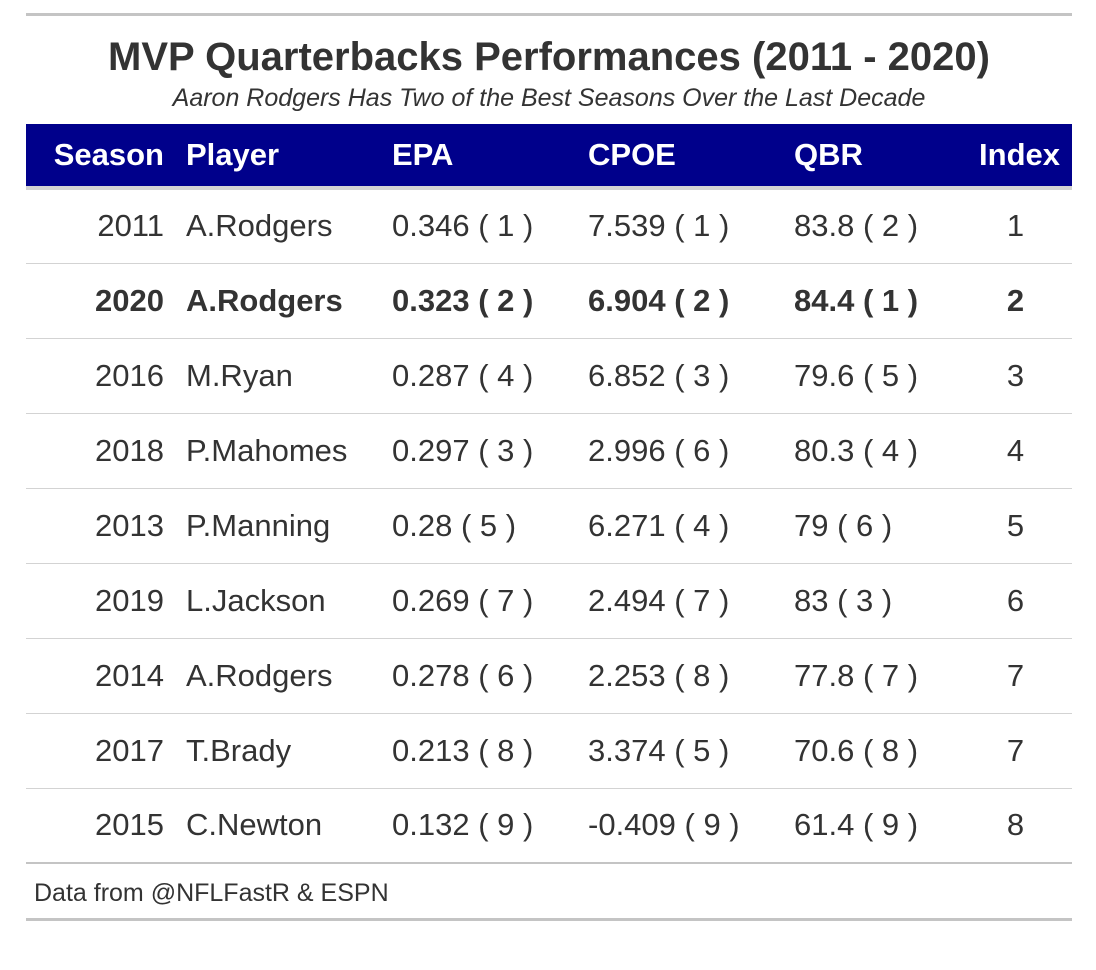  What do you see at coordinates (1015, 157) in the screenshot?
I see `header-index: Index` at bounding box center [1015, 157].